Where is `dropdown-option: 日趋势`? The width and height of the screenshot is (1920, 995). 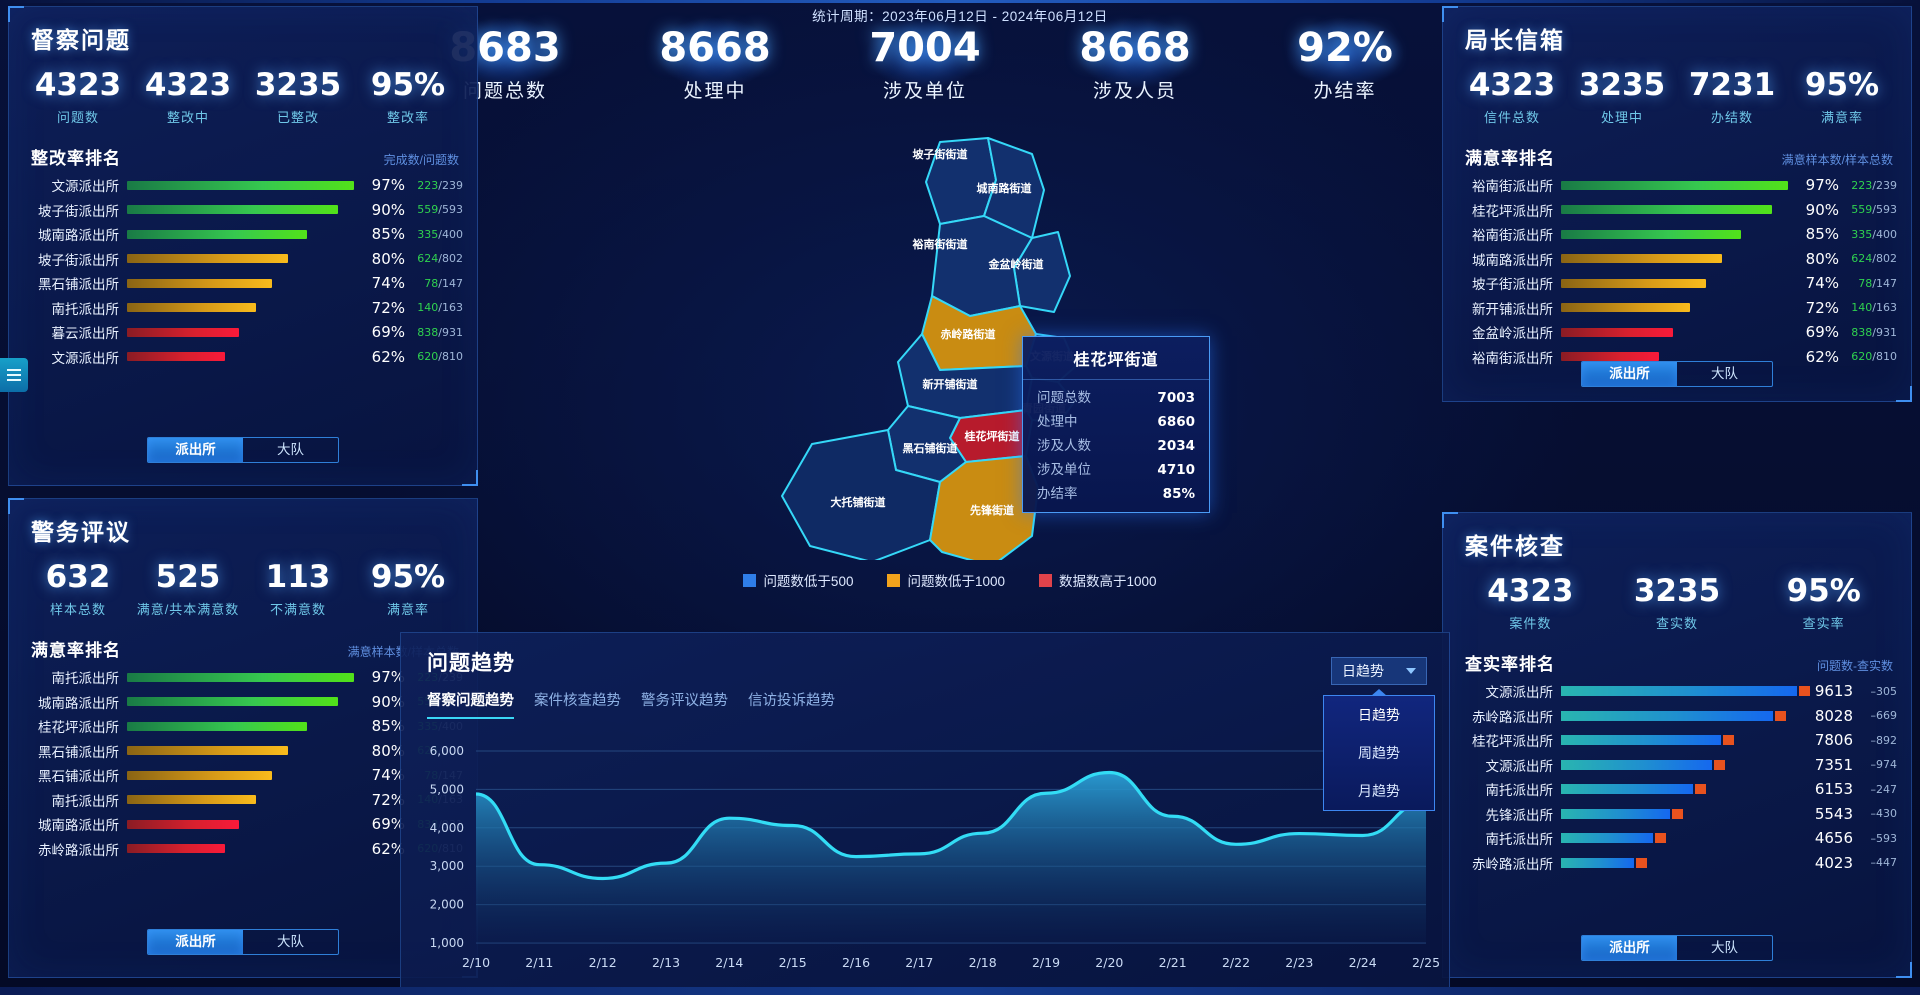
dropdown-option: 日趋势 is located at coordinates (1379, 715).